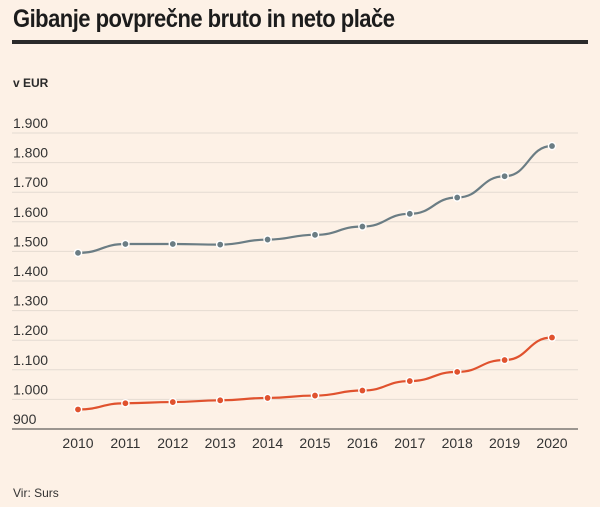 This screenshot has height=507, width=600. I want to click on y-tick-label: 1.800, so click(30, 153).